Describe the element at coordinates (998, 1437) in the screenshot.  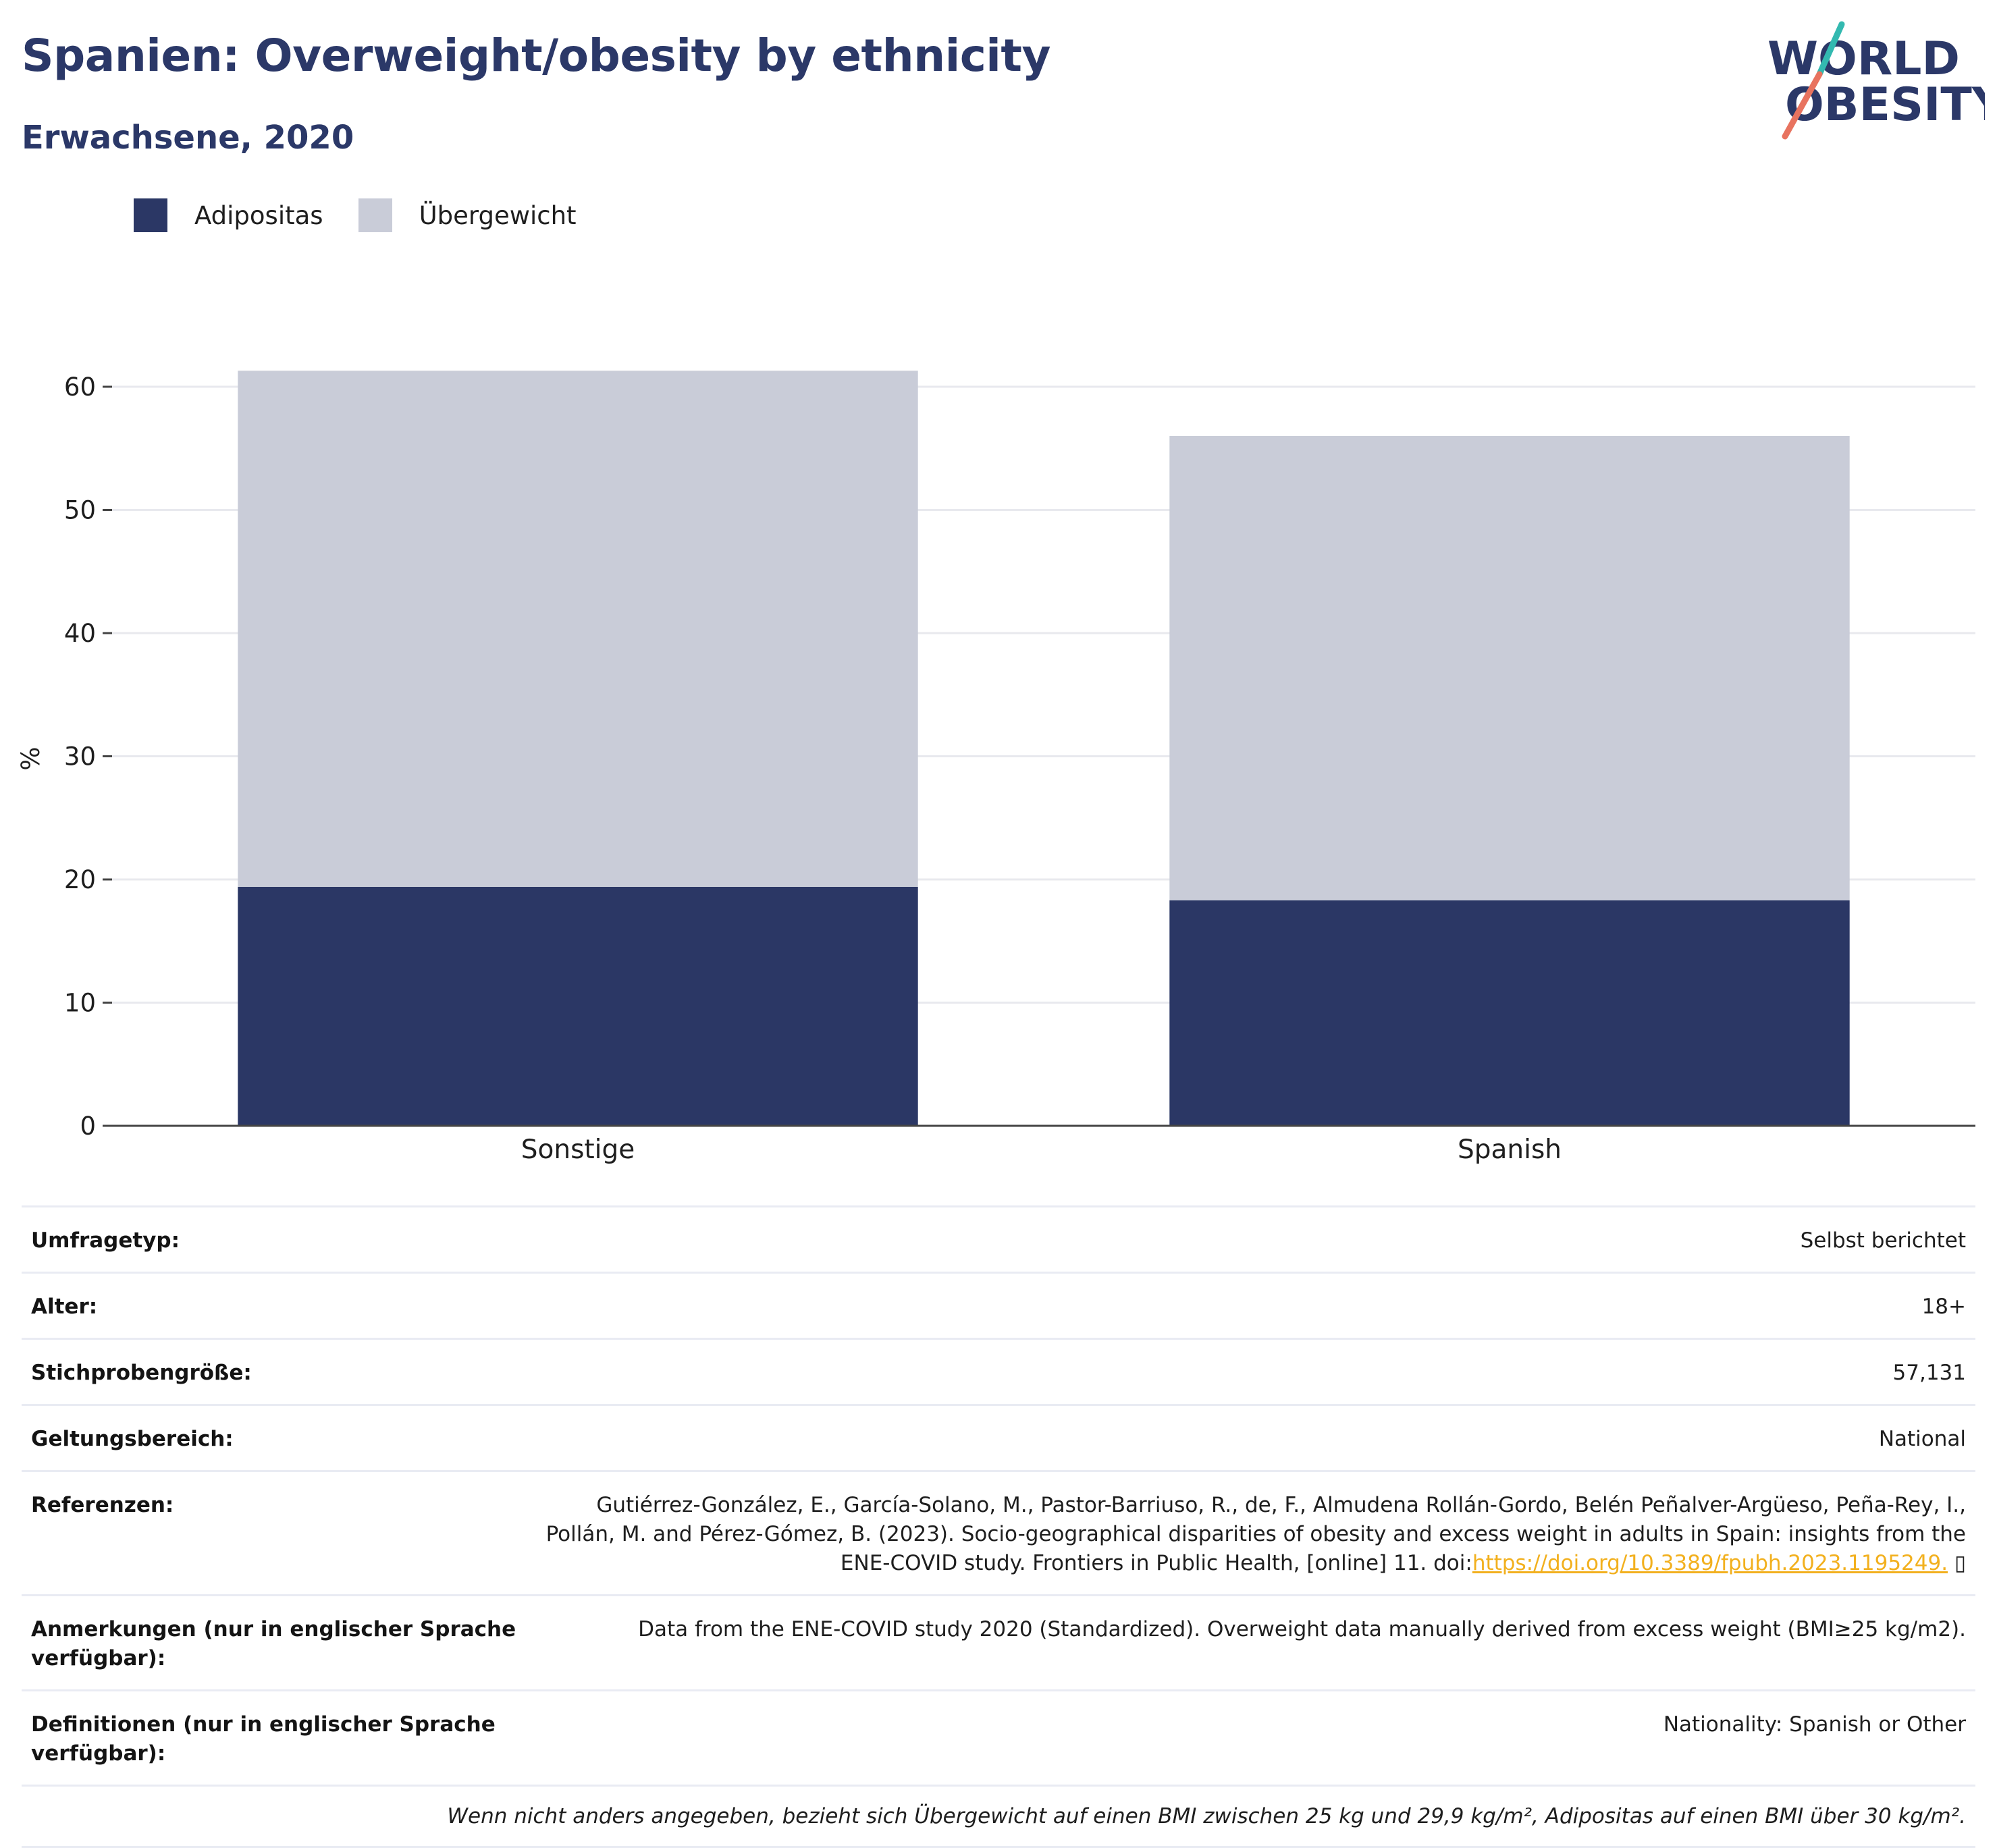
I see `info-row-coverage: Geltungsbereich: National` at that location.